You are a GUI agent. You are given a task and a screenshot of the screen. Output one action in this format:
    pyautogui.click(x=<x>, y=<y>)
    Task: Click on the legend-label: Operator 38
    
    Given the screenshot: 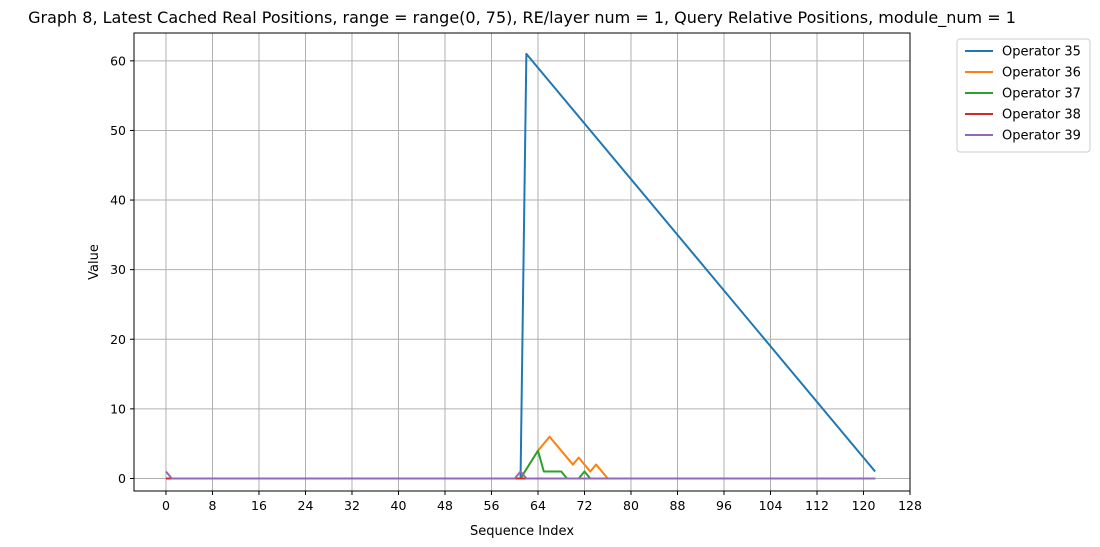 What is the action you would take?
    pyautogui.click(x=1041, y=115)
    